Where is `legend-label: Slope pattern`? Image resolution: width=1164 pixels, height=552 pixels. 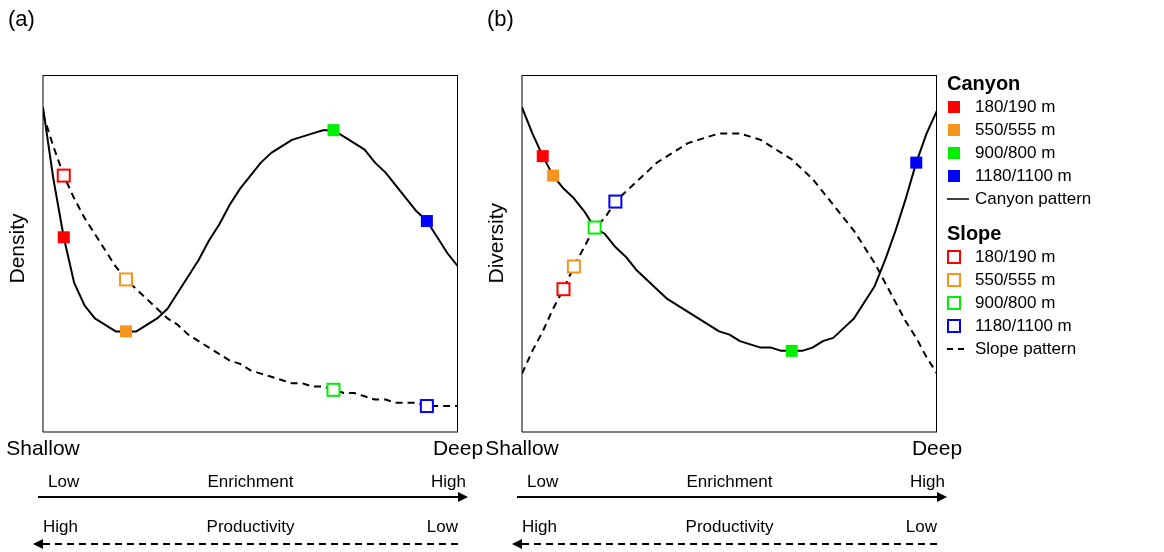 legend-label: Slope pattern is located at coordinates (1026, 348).